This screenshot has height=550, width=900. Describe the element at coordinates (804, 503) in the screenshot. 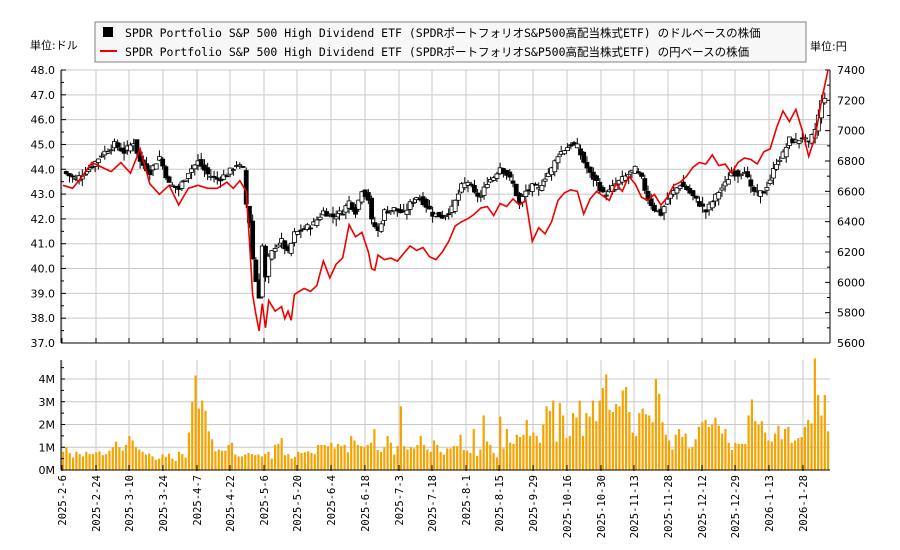

I see `x-tick-label: 2026-1-28` at that location.